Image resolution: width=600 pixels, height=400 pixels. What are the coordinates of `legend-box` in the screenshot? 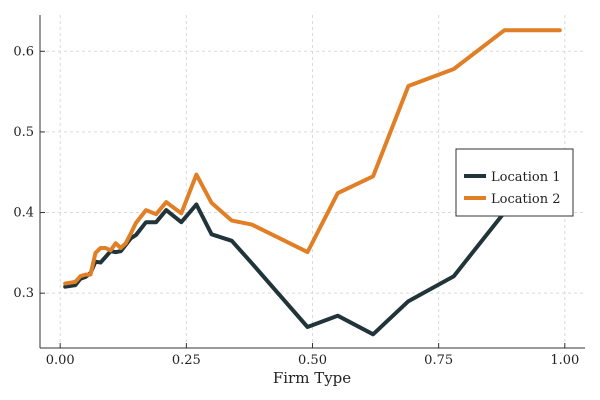 It's located at (514, 182).